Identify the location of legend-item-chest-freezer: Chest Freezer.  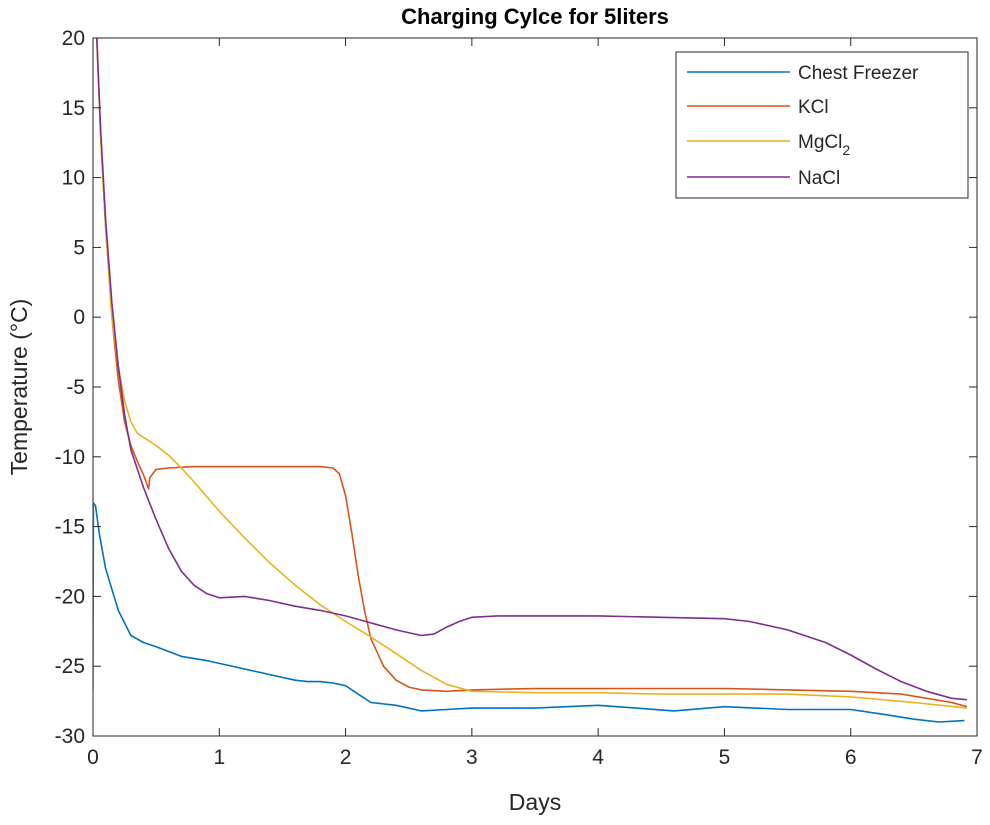
(803, 73).